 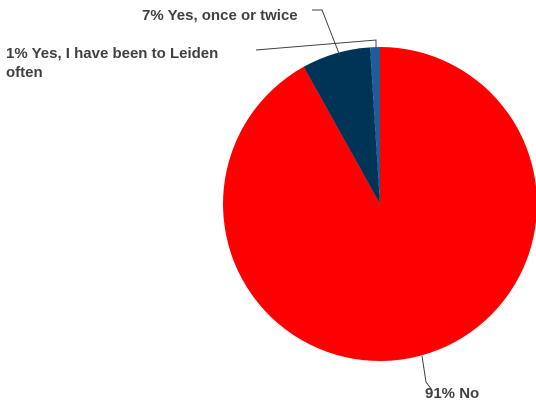 What do you see at coordinates (112, 63) in the screenshot?
I see `slice-label-often: 1% Yes, I have been to Leiden often` at bounding box center [112, 63].